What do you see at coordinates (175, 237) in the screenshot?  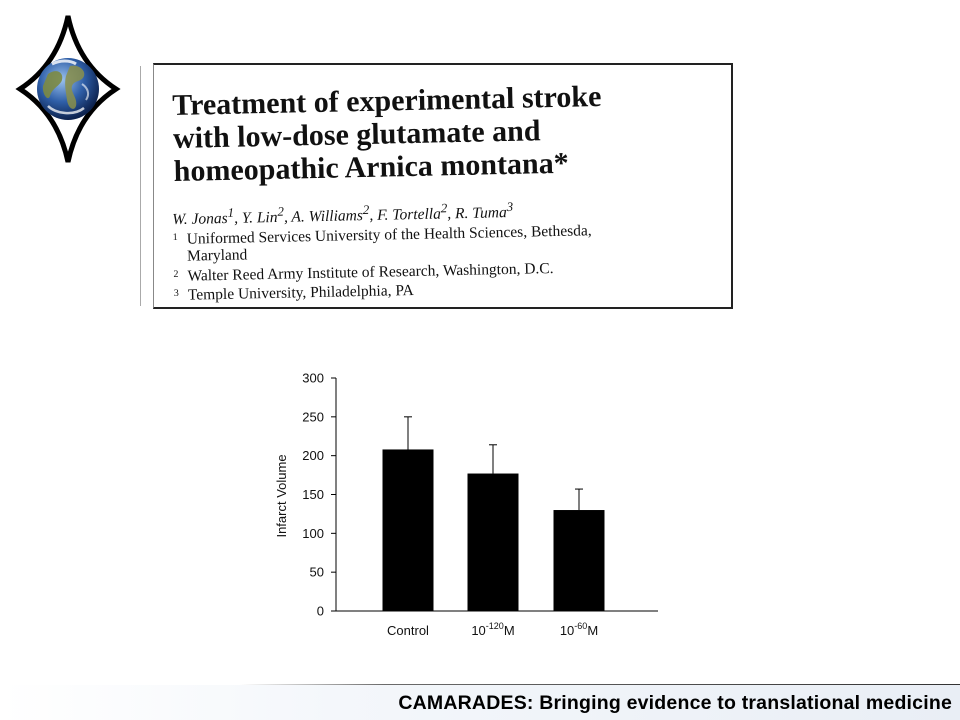 I see `affiliation-number: 1` at bounding box center [175, 237].